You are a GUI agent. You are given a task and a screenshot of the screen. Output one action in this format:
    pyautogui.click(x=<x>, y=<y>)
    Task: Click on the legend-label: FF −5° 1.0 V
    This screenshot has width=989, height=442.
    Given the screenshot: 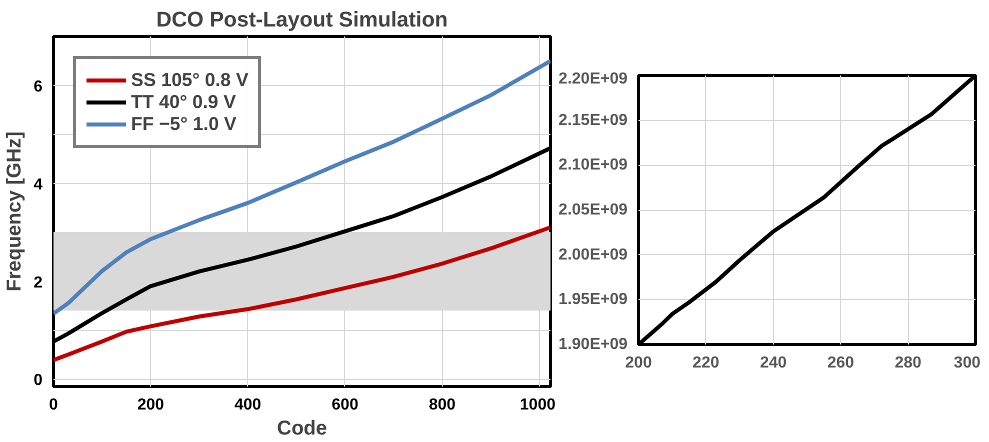 What is the action you would take?
    pyautogui.click(x=183, y=124)
    